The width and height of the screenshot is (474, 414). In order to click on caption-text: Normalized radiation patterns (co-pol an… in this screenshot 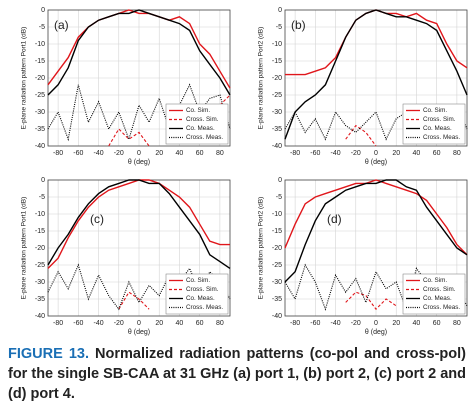, I will do `click(237, 374)`.